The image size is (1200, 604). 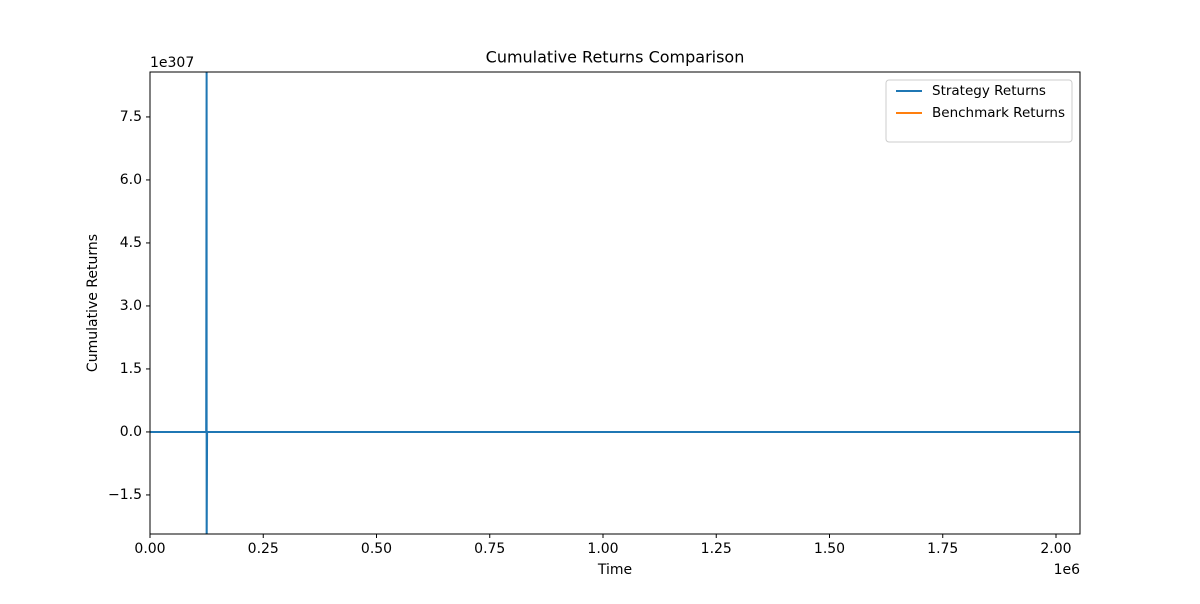 I want to click on y-tick-label: 4.5, so click(x=131, y=243).